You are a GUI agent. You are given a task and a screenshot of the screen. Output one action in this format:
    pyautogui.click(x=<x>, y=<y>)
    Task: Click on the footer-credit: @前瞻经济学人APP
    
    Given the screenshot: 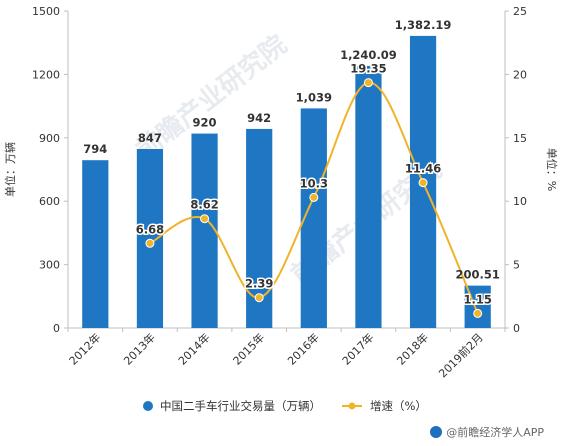 What is the action you would take?
    pyautogui.click(x=487, y=432)
    